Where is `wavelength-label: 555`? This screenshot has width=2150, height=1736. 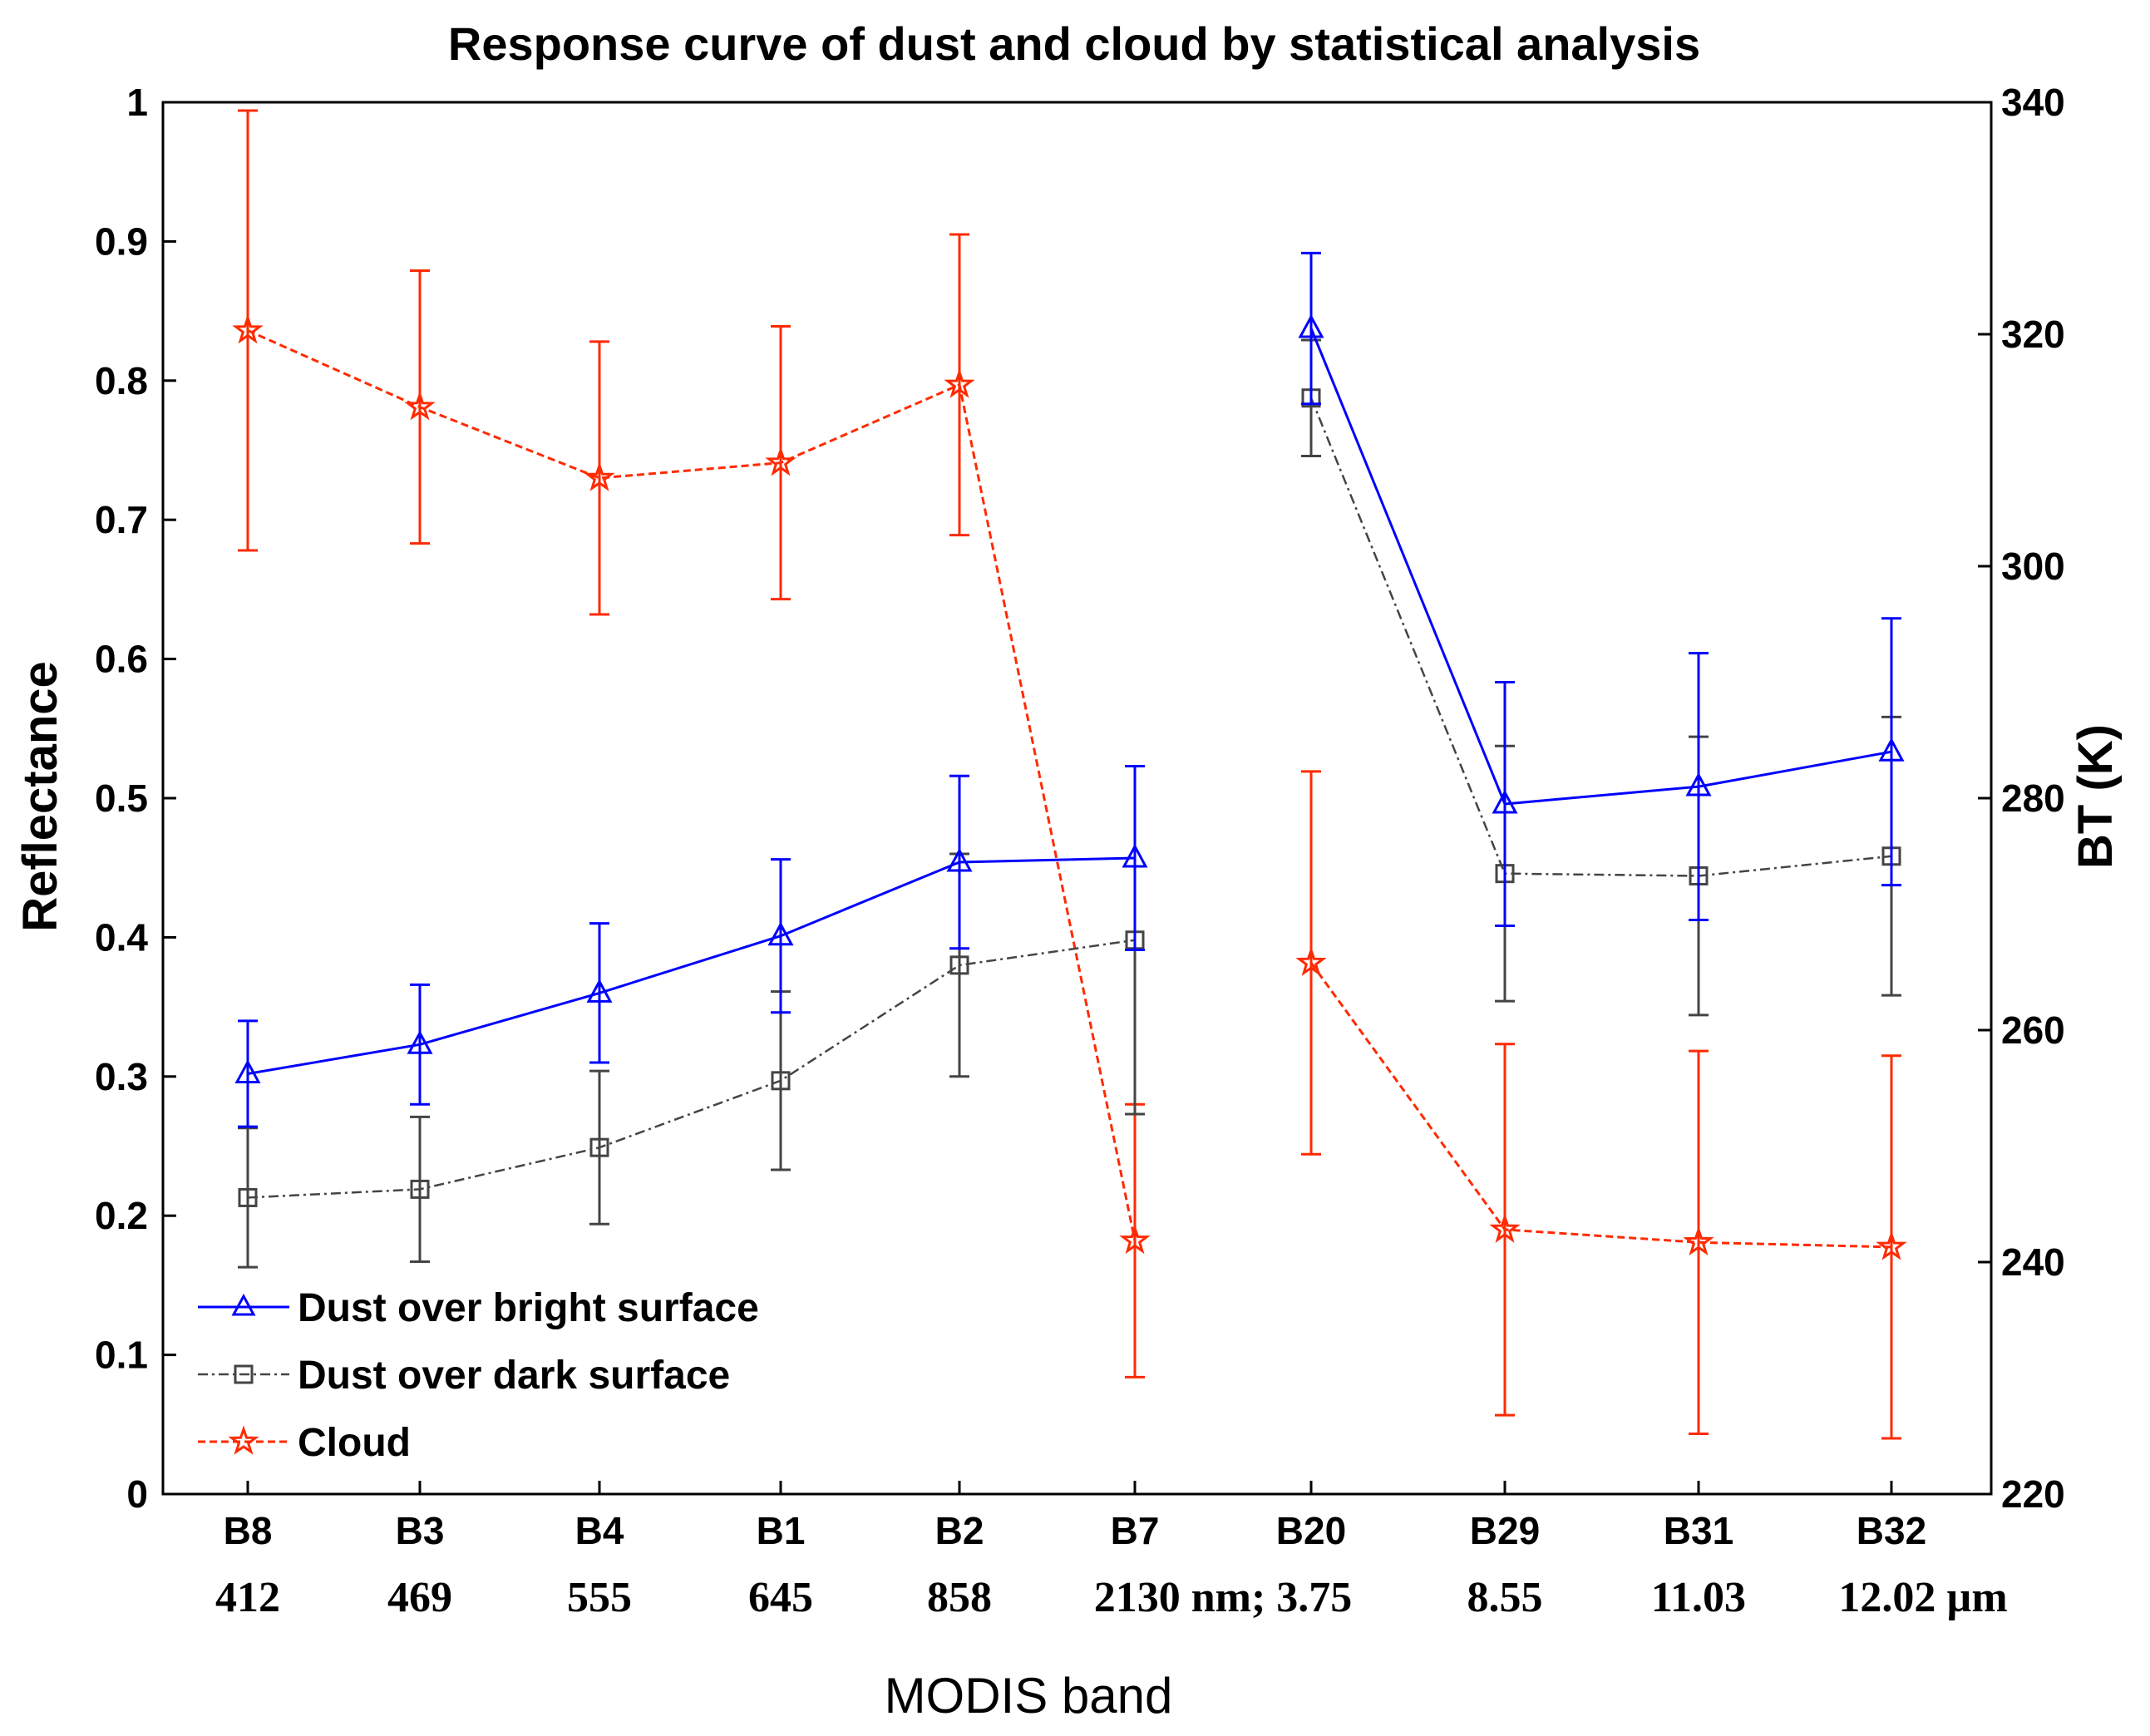
wavelength-label: 555 is located at coordinates (600, 1597).